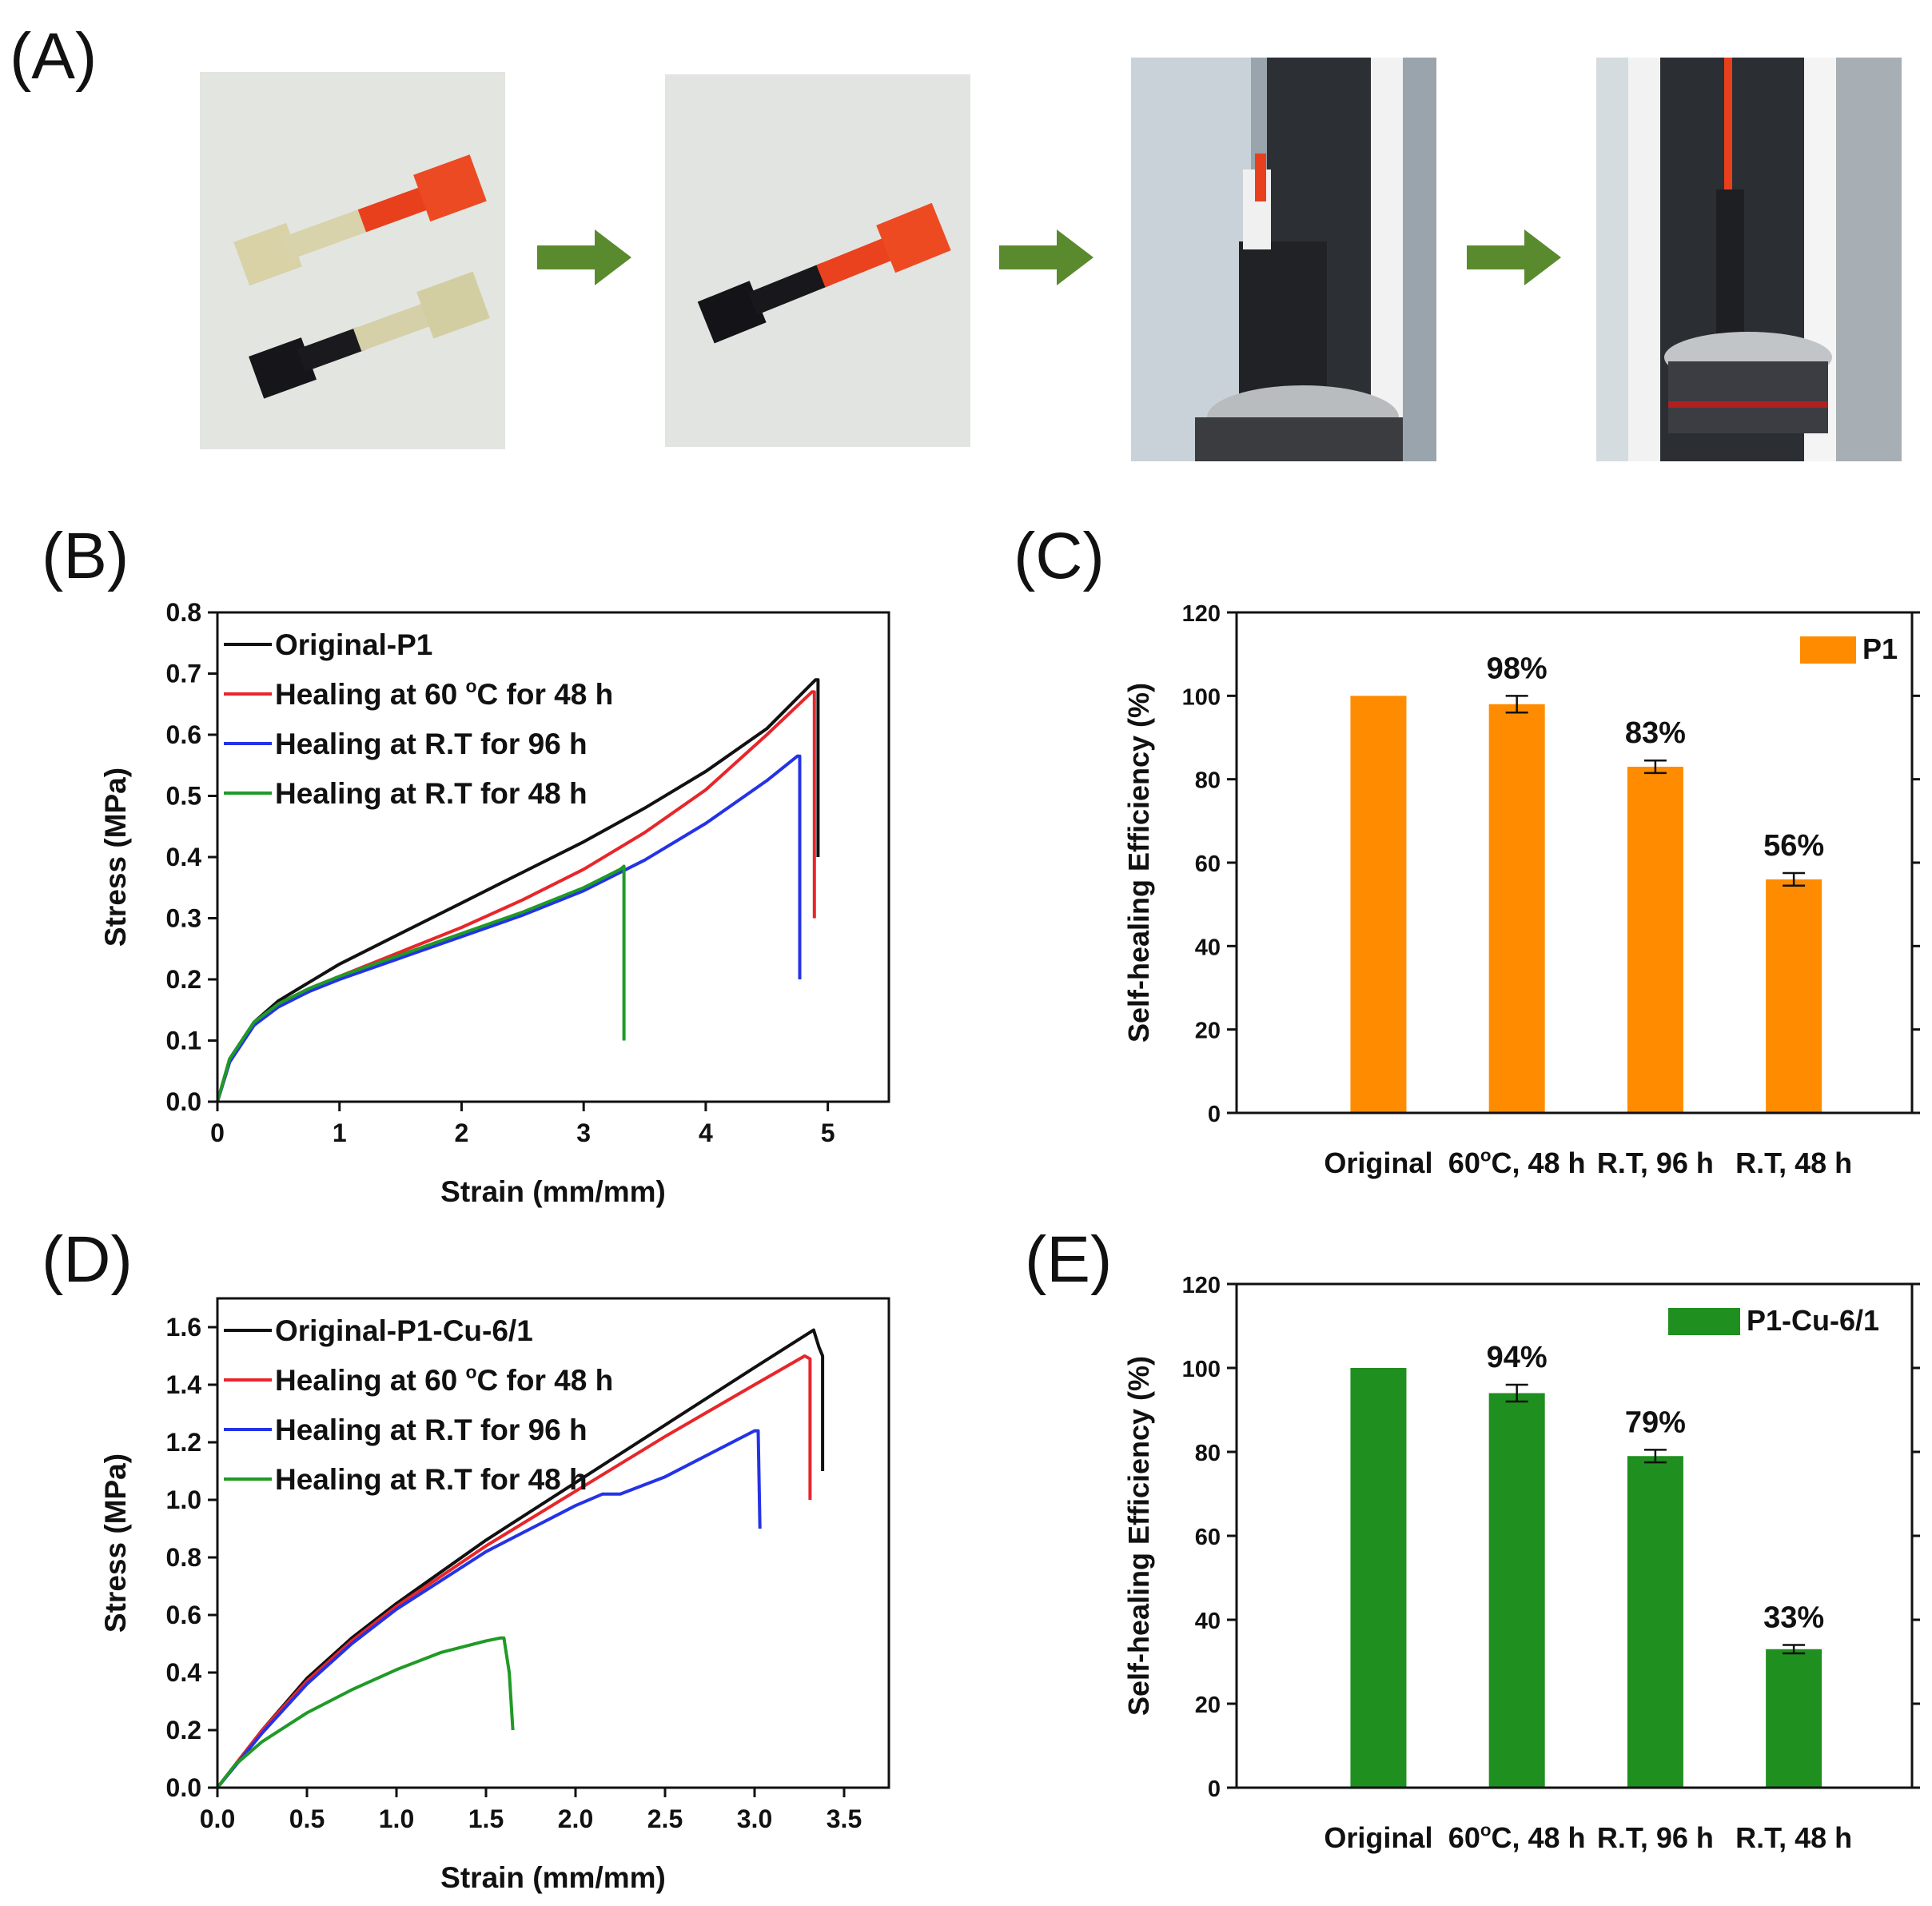  Describe the element at coordinates (183, 674) in the screenshot. I see `y-tick-label: 0.7` at that location.